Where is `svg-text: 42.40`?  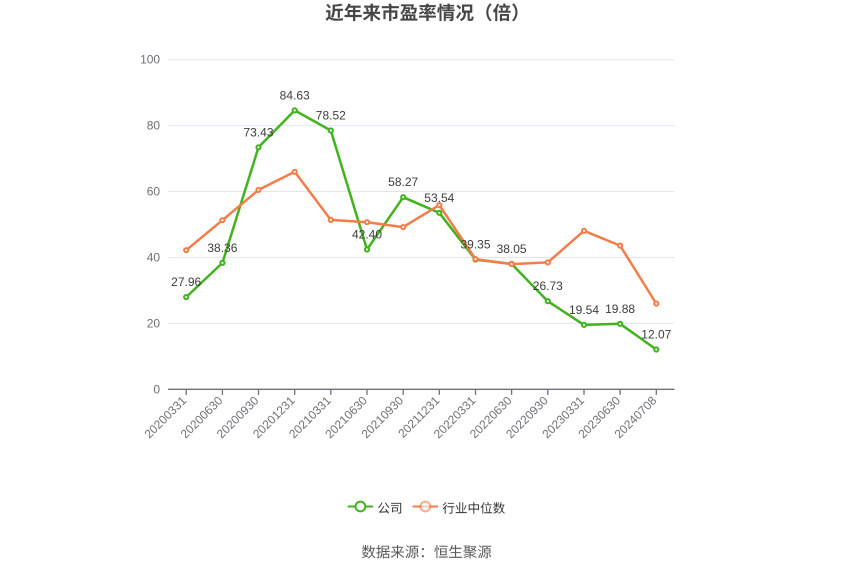 svg-text: 42.40 is located at coordinates (367, 235).